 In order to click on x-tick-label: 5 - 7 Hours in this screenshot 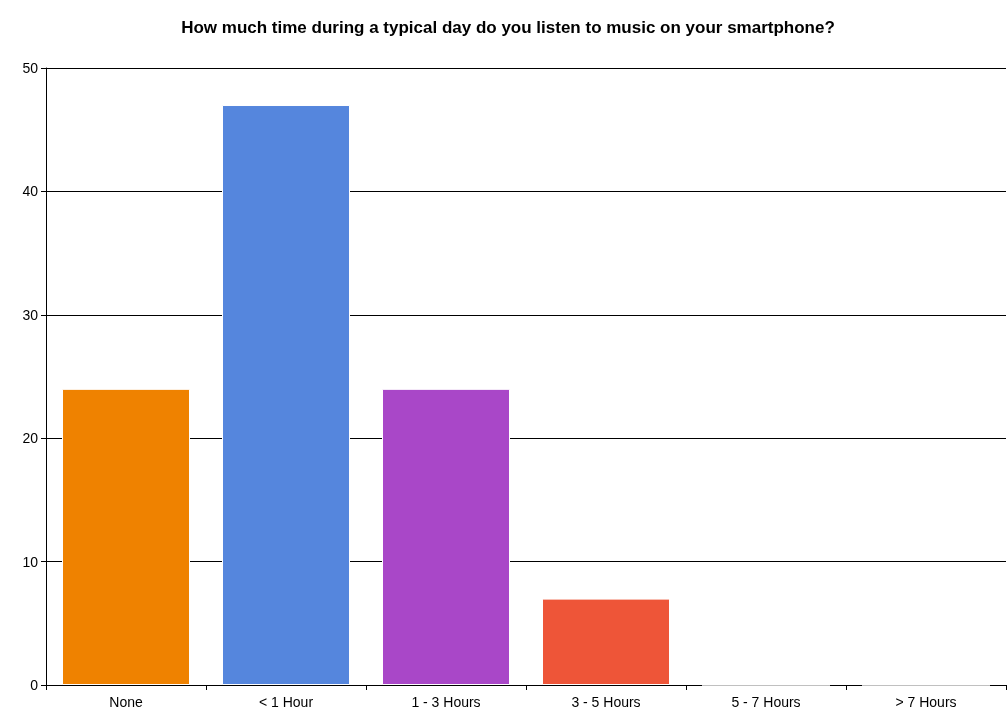, I will do `click(766, 702)`.